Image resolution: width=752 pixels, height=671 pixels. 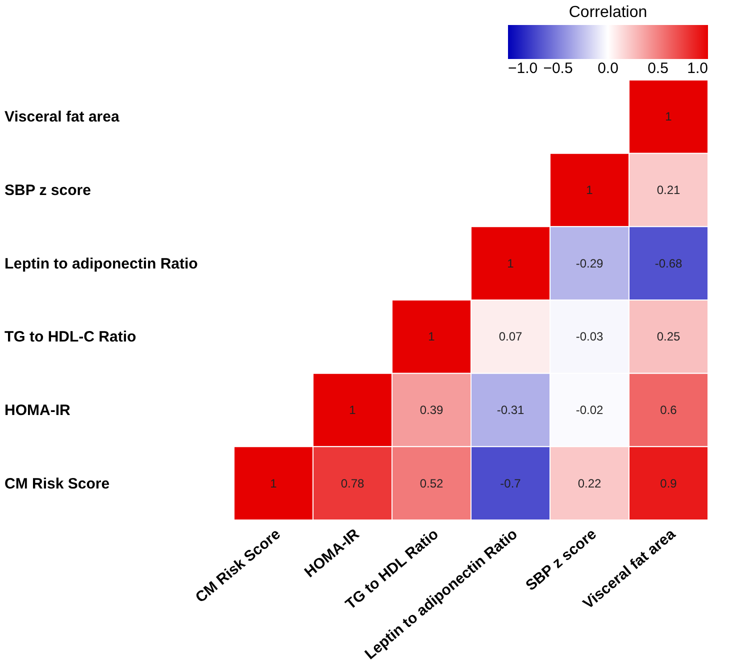 What do you see at coordinates (62, 117) in the screenshot?
I see `y-tick-label: Visceral fat area` at bounding box center [62, 117].